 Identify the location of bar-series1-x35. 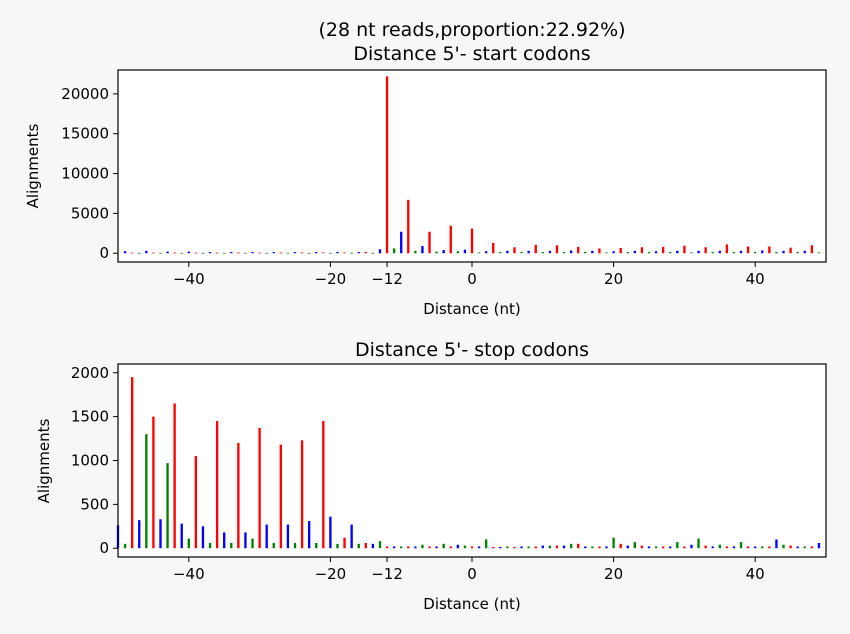
(719, 546).